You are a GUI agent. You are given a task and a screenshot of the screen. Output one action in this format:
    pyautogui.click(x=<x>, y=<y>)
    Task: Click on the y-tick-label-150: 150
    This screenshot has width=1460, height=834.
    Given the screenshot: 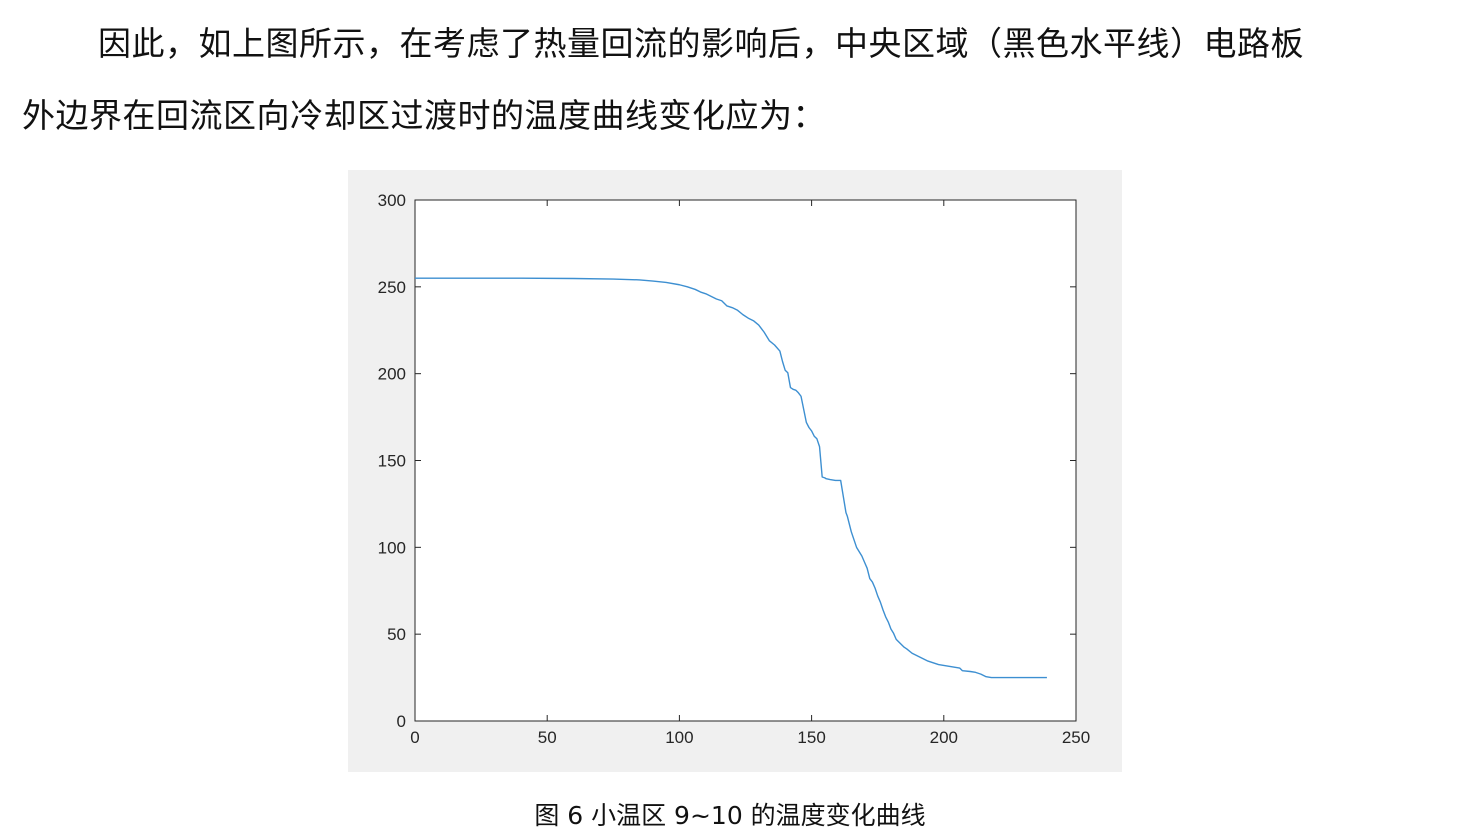 What is the action you would take?
    pyautogui.click(x=392, y=461)
    